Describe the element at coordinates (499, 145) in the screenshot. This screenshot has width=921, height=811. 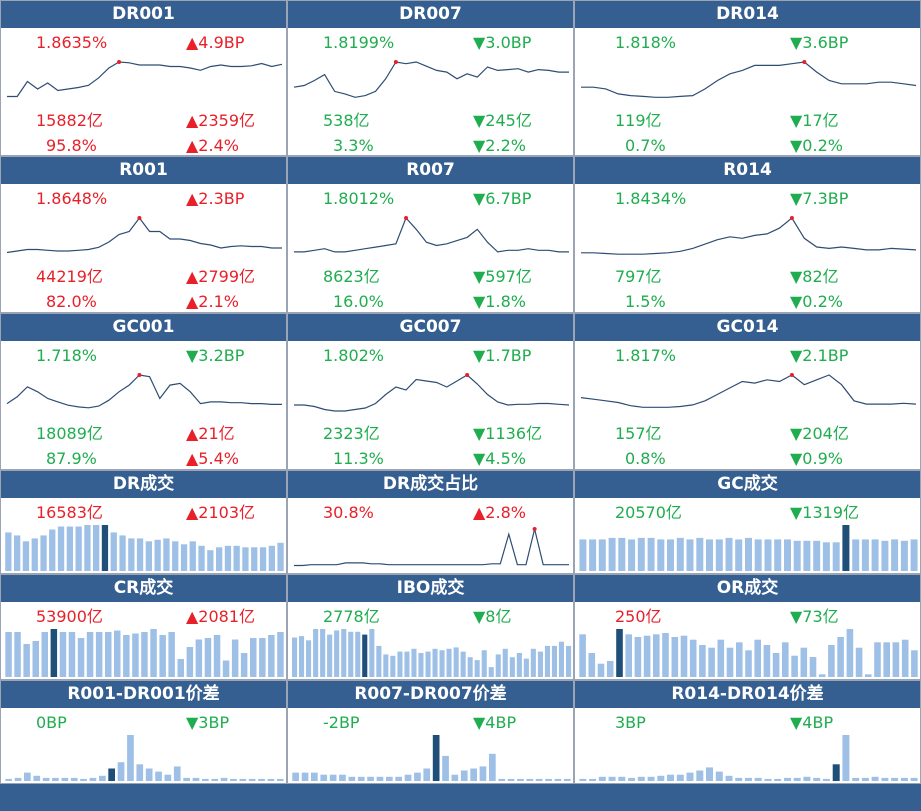
I see `share-change: ▼2.2%` at that location.